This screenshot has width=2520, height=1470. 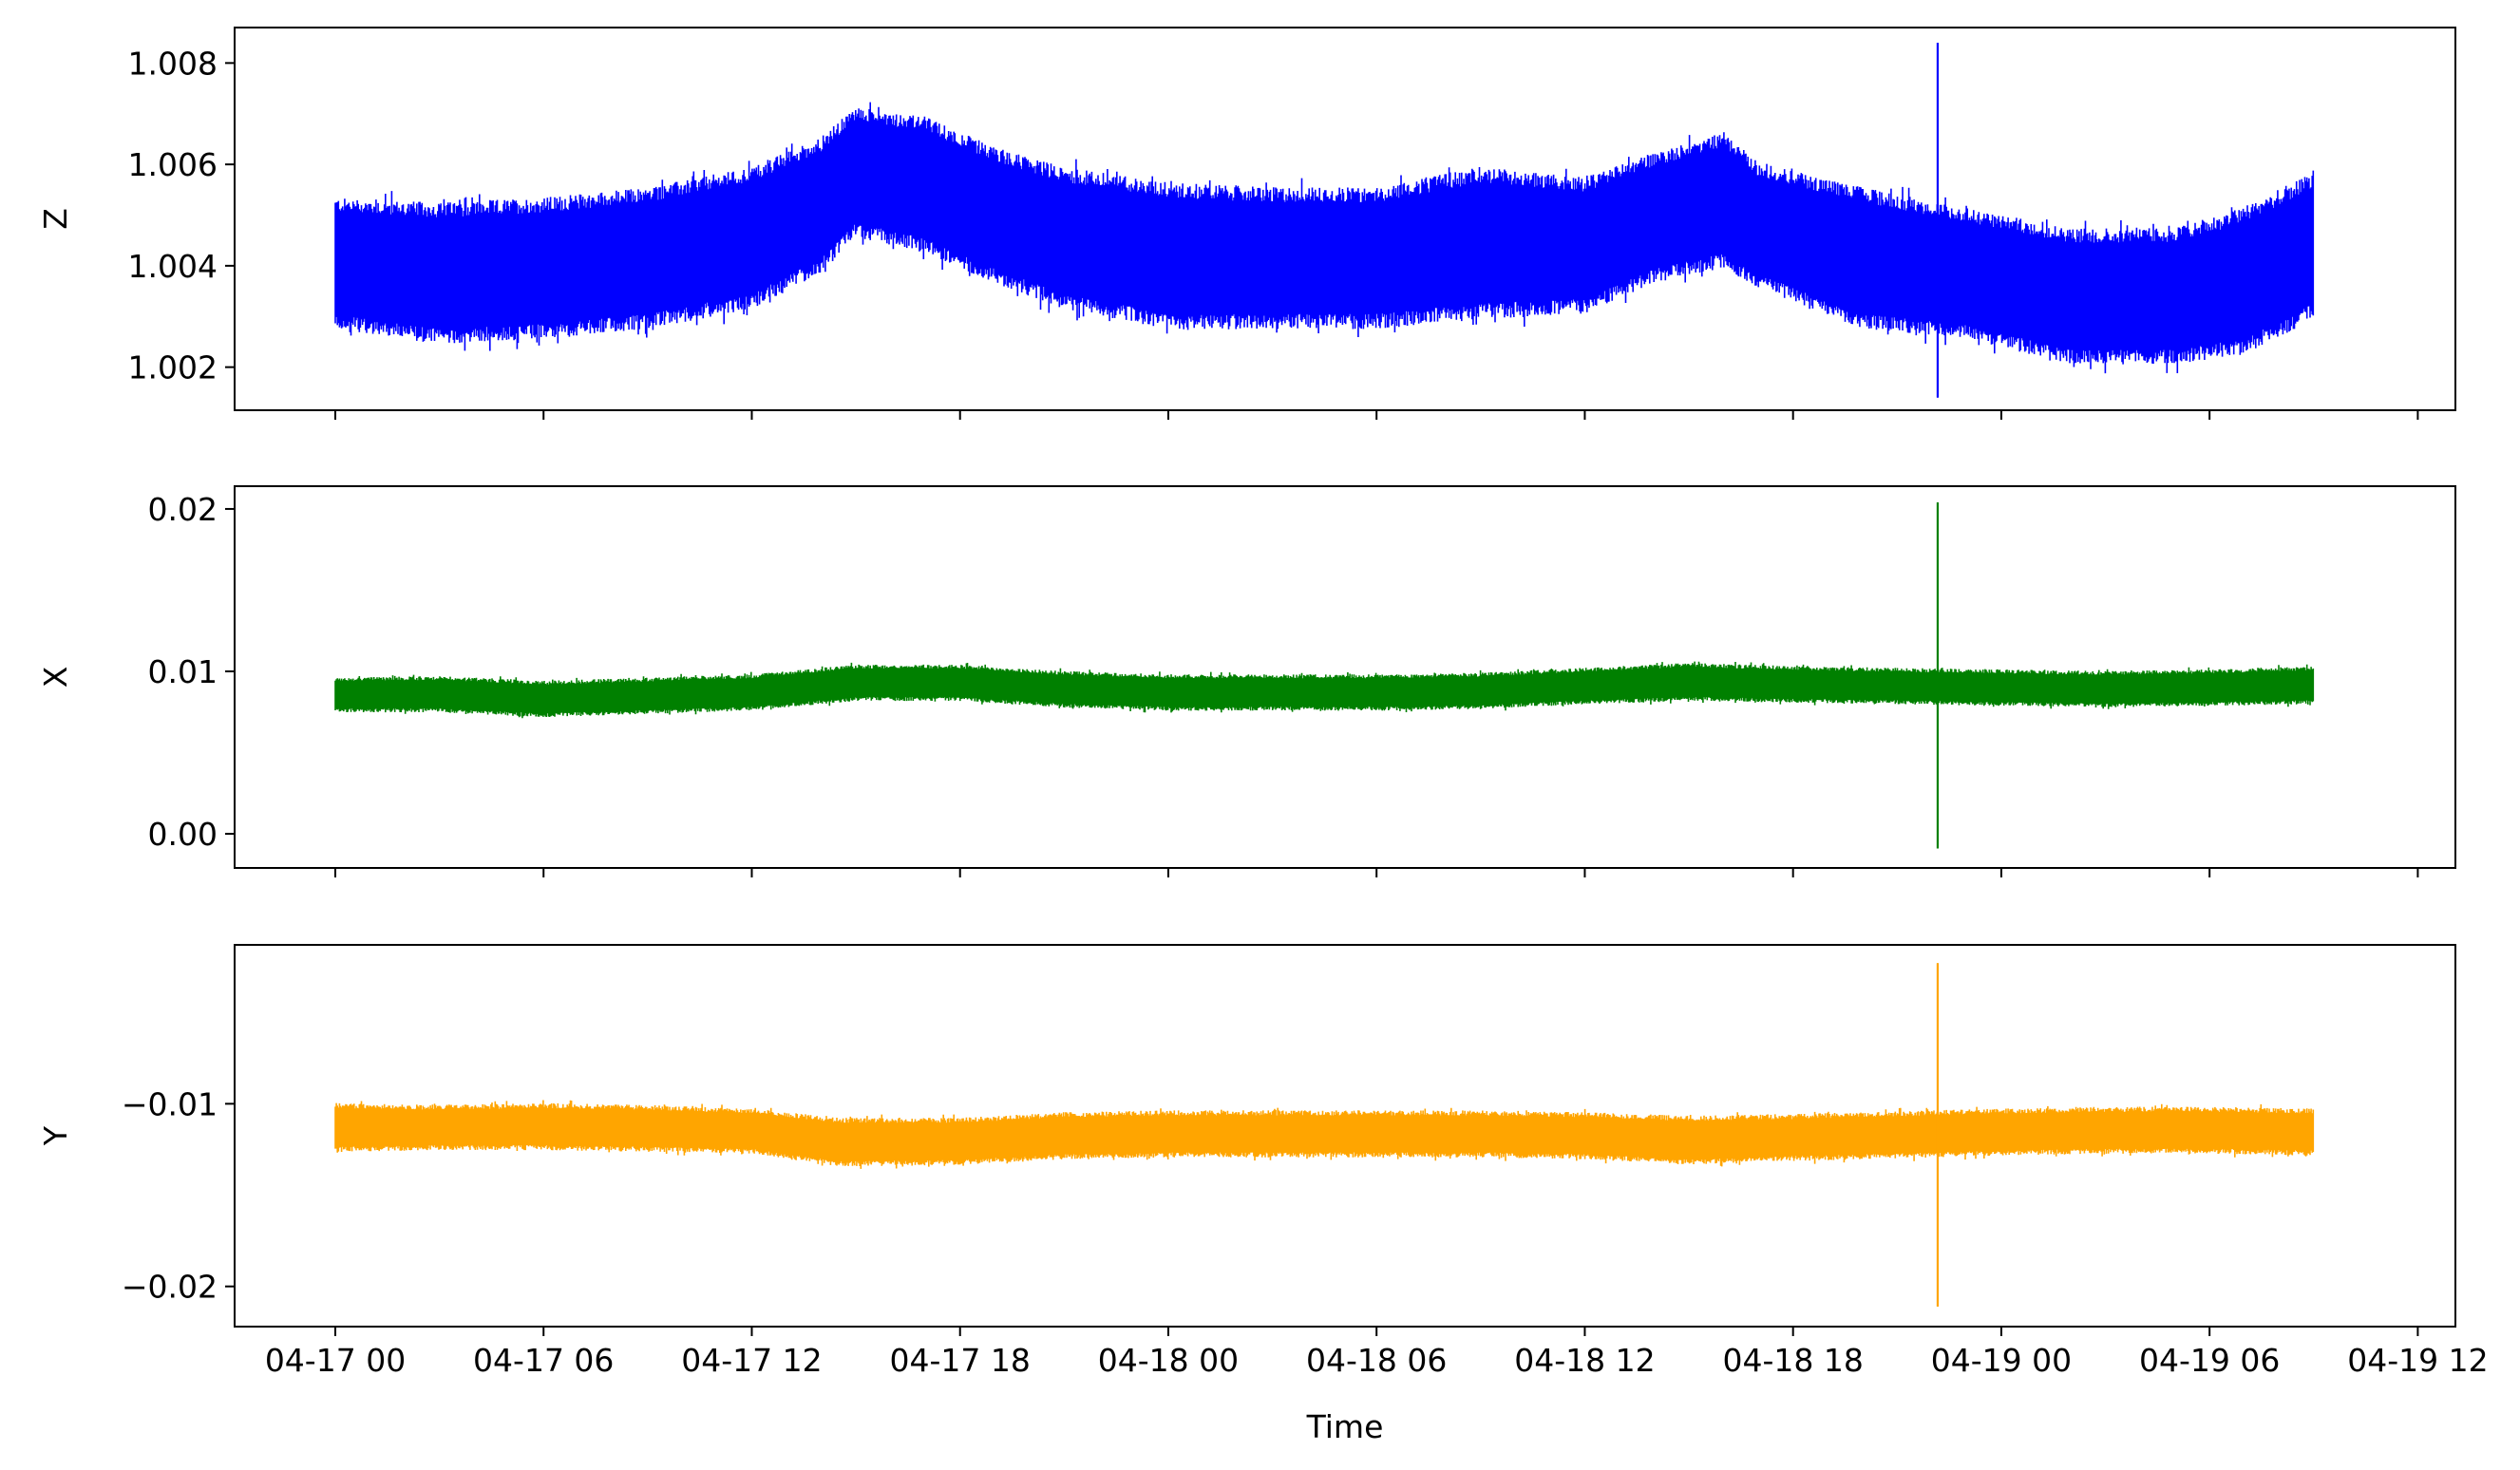 I want to click on x-tick-label: 04-19 00, so click(x=2001, y=1360).